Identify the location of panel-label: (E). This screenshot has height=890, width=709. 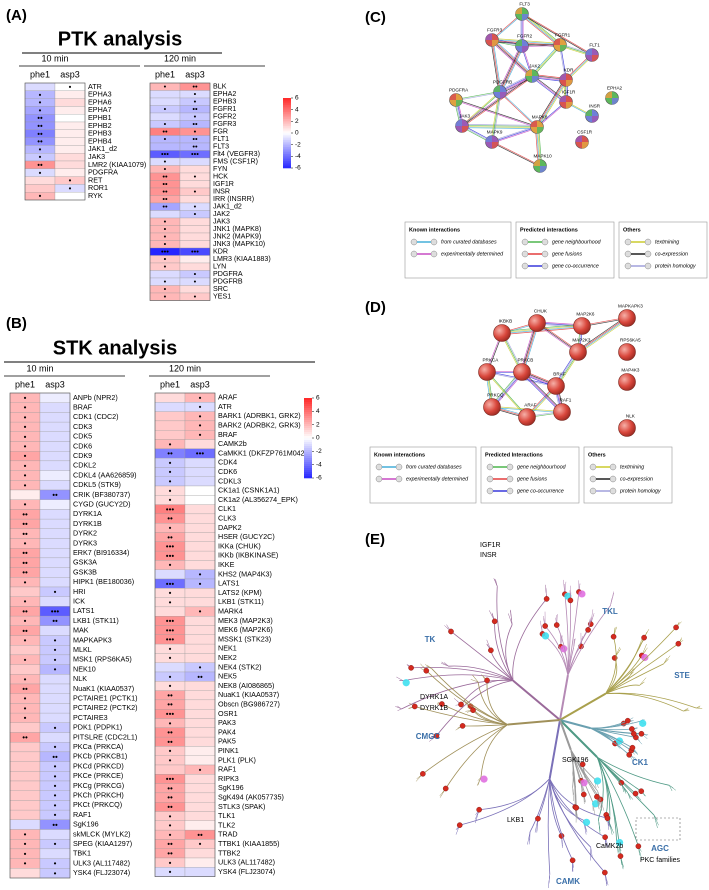
(375, 539).